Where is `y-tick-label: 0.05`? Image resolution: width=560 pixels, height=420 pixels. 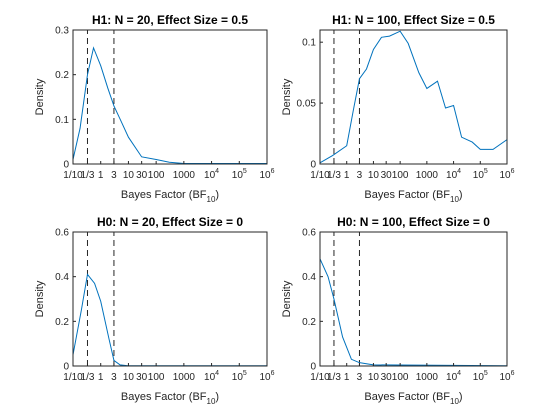
y-tick-label: 0.05 is located at coordinates (307, 104).